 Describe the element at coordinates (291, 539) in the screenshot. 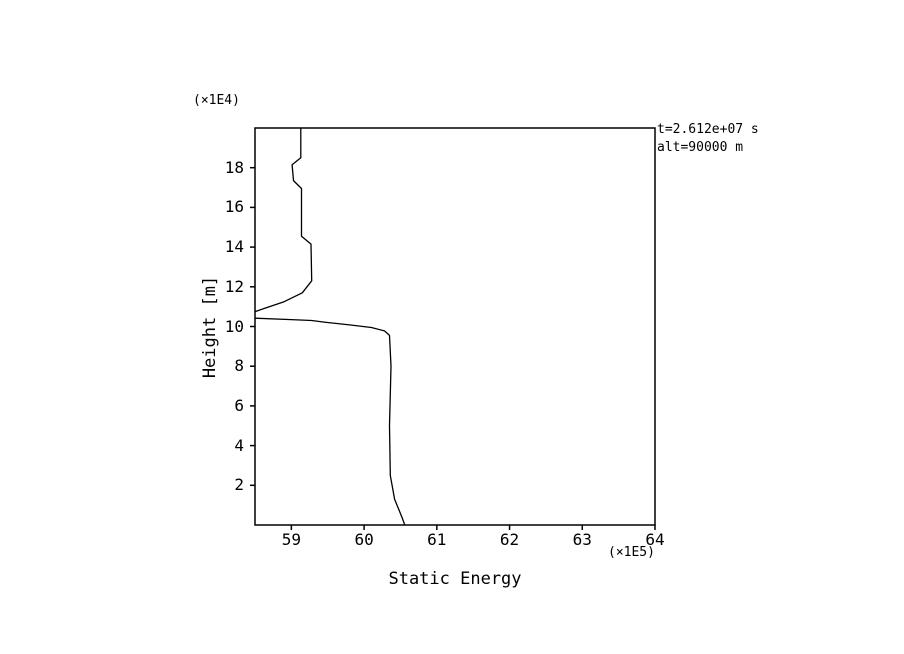

I see `x-tick-label: 59` at that location.